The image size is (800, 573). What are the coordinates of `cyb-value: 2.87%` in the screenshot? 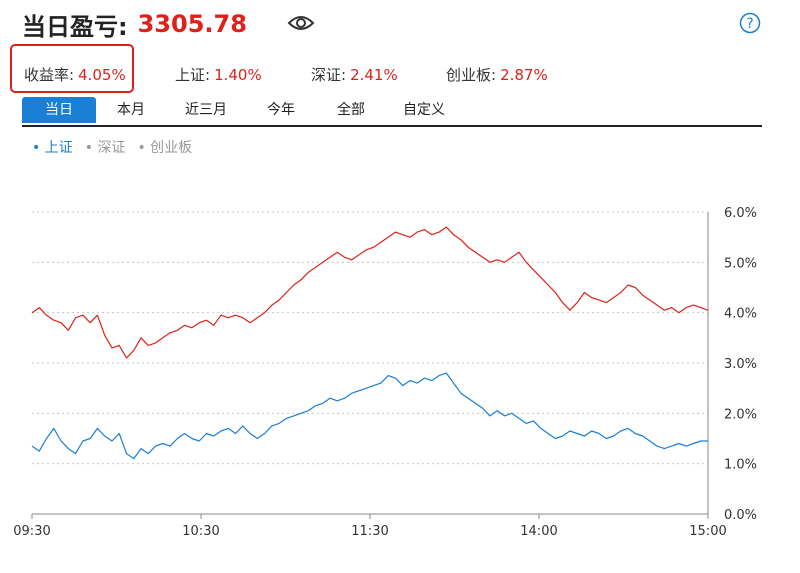 It's located at (524, 75).